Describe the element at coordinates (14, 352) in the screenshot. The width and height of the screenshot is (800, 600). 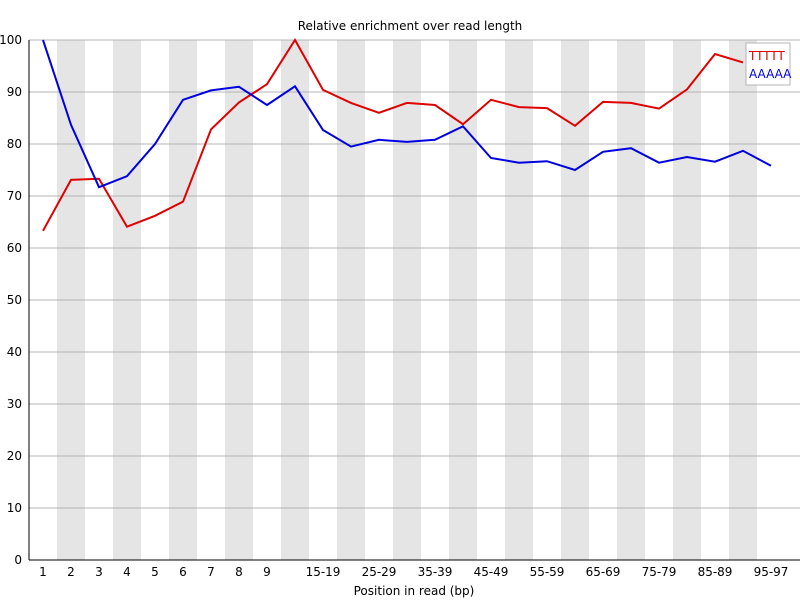
I see `y-tick-label: 40` at that location.